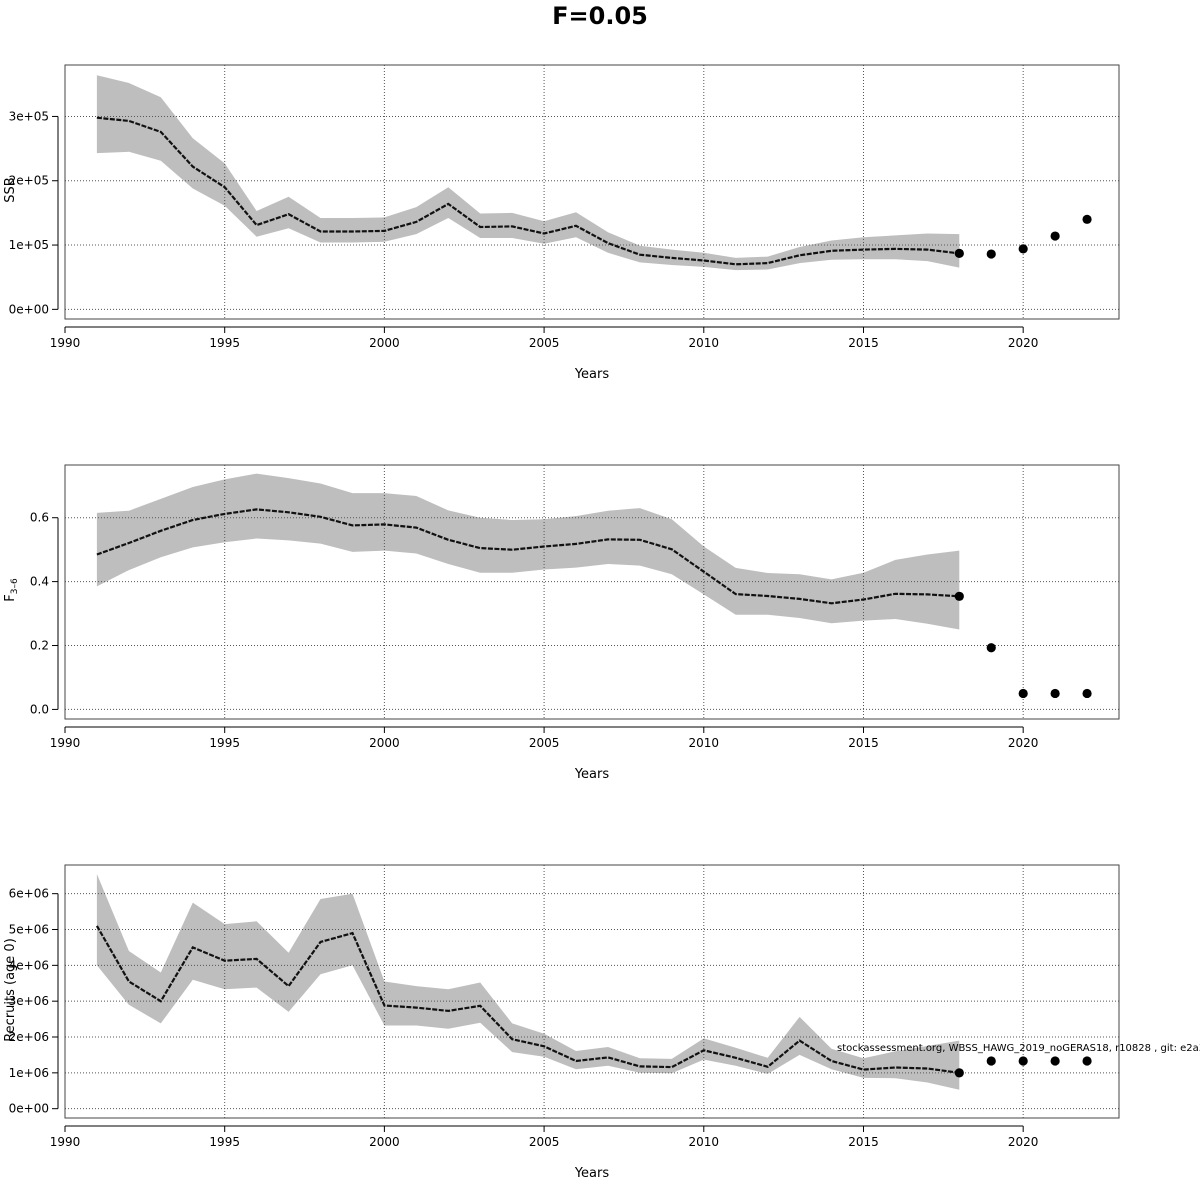 The height and width of the screenshot is (1200, 1200). Describe the element at coordinates (39, 646) in the screenshot. I see `y-tick-label: 0.2` at that location.